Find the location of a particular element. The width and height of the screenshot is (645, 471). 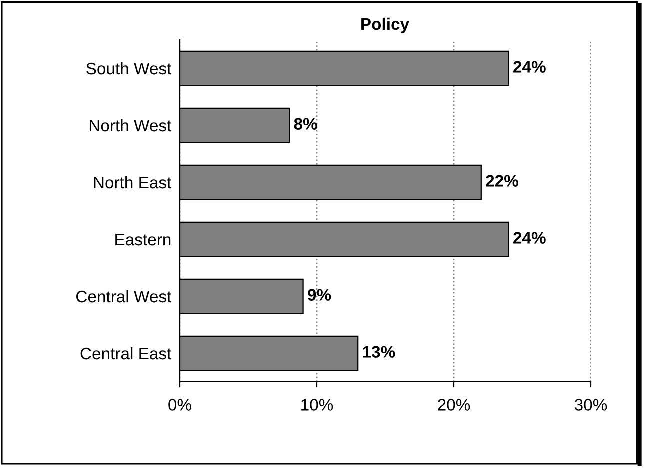

x-tick-label: 30% is located at coordinates (591, 405).